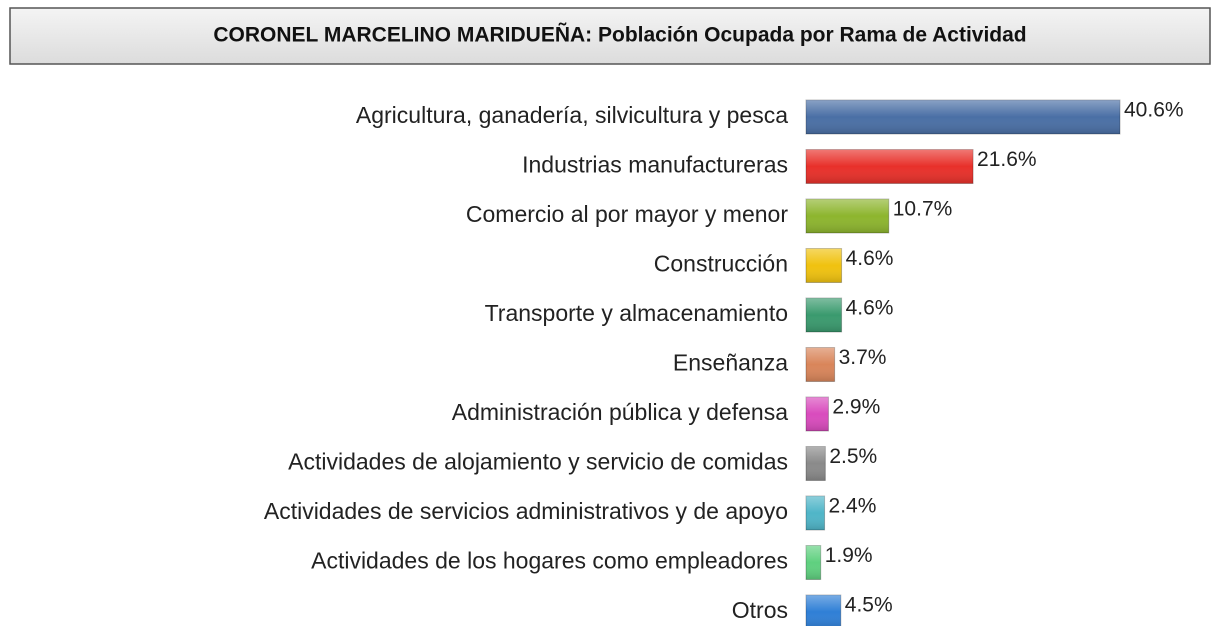 This screenshot has width=1211, height=626. I want to click on value-label: 3.7%, so click(863, 357).